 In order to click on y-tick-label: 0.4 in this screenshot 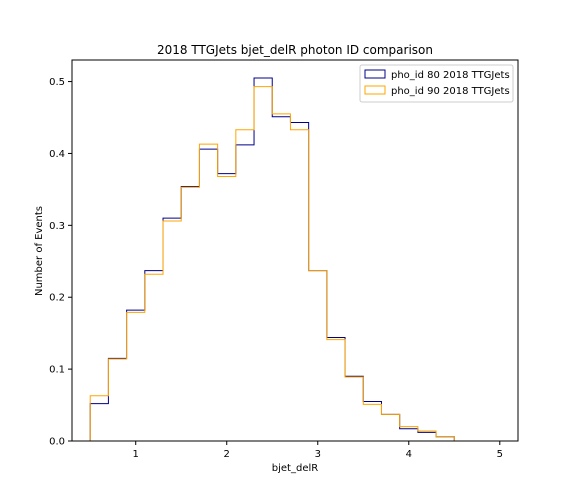, I will do `click(57, 154)`.